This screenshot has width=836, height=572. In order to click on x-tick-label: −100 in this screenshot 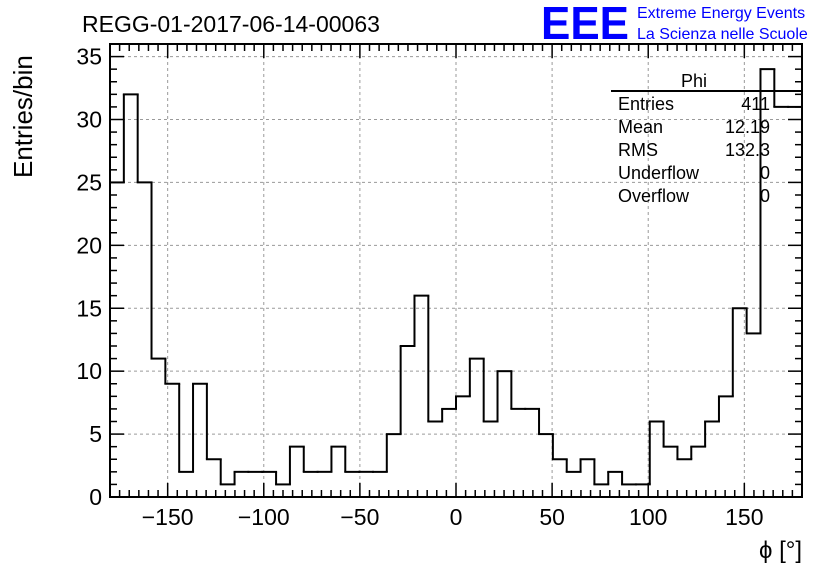, I will do `click(264, 517)`.